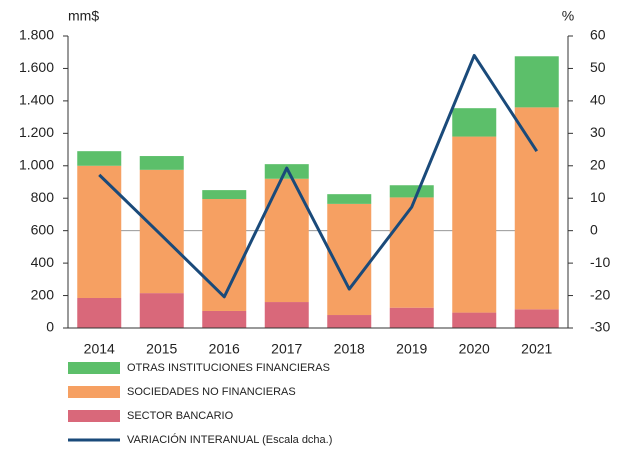 This screenshot has height=475, width=625. Describe the element at coordinates (600, 327) in the screenshot. I see `y2-tick-label: -30` at that location.